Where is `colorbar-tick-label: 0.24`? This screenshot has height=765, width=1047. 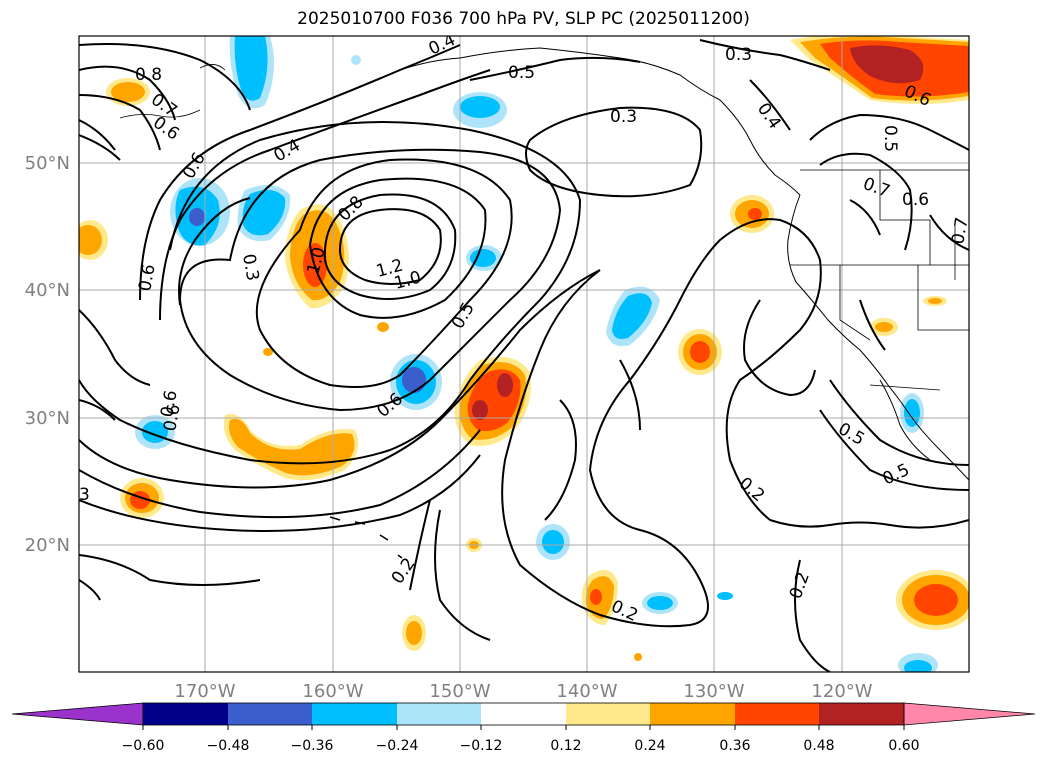
colorbar-tick-label: 0.24 is located at coordinates (649, 746).